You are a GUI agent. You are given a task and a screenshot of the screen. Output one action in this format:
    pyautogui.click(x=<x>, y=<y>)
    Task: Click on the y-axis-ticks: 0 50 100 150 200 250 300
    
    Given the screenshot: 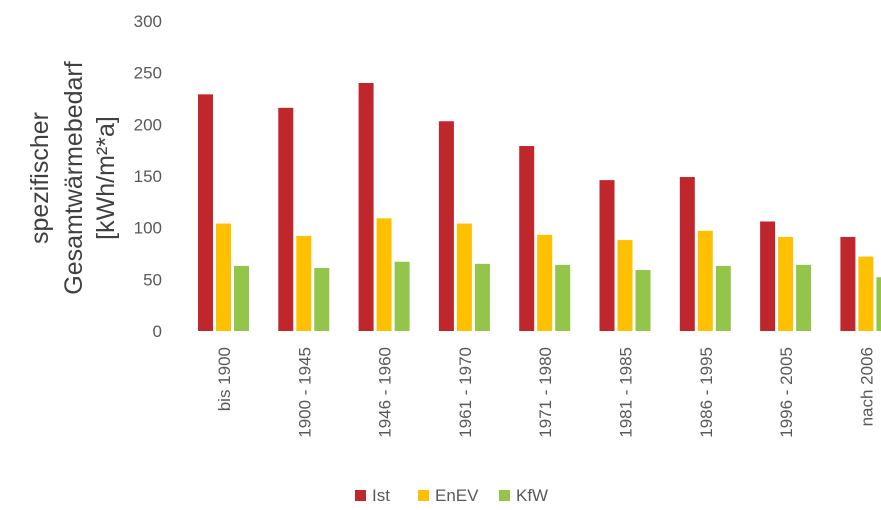 What is the action you would take?
    pyautogui.click(x=148, y=176)
    